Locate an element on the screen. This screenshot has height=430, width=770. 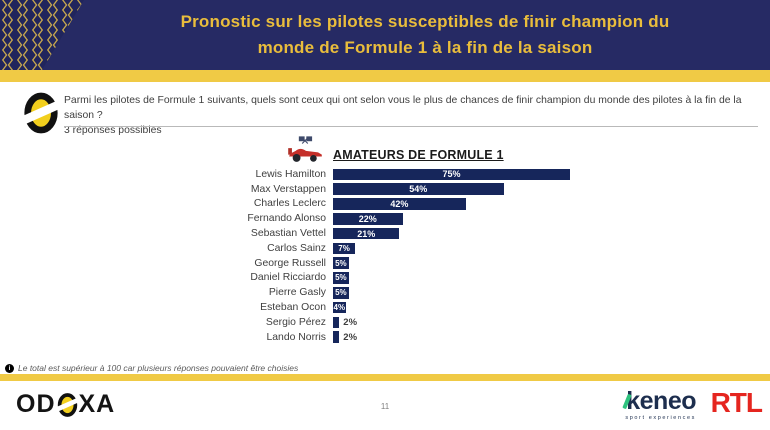
chart-row: Charles Leclerc 42% is located at coordinates (496, 204).